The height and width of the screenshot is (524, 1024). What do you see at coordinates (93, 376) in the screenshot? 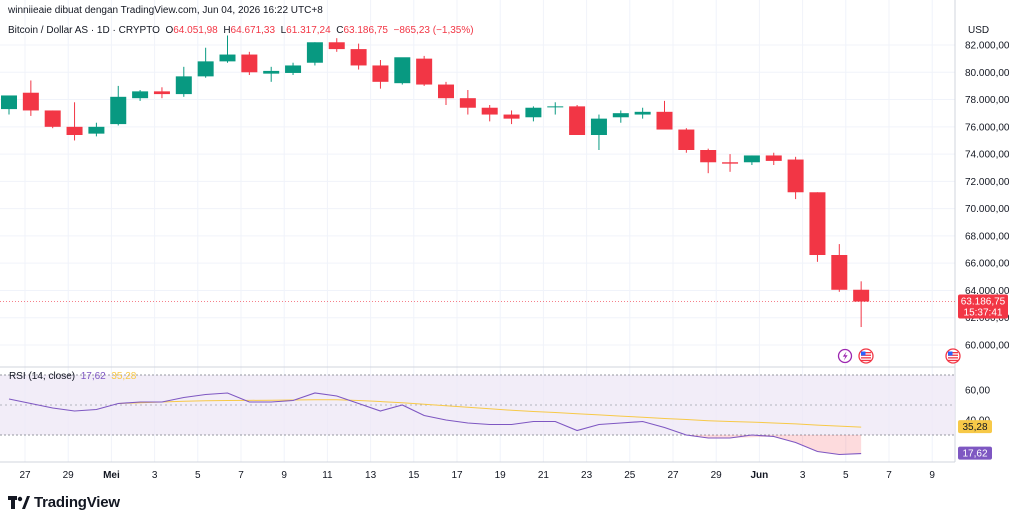
I see `rsi-value: 17,62` at bounding box center [93, 376].